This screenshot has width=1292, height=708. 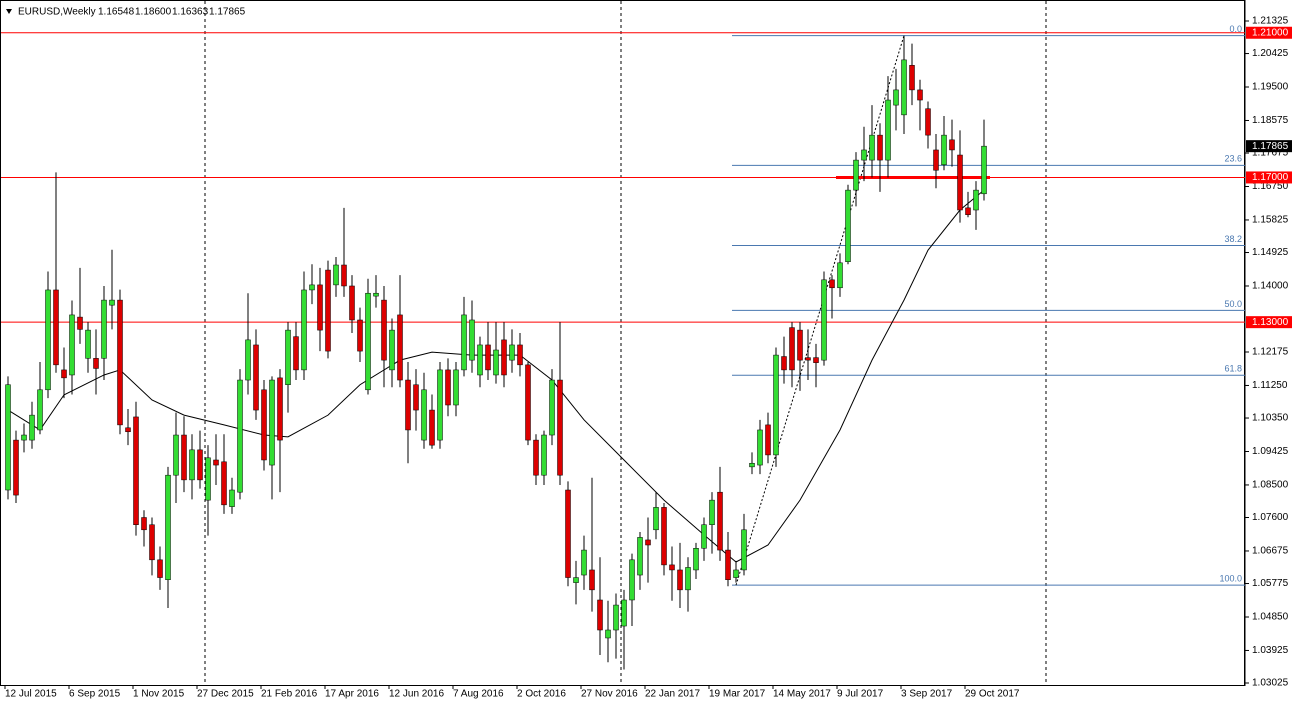 I want to click on y-tick-label: 1.17675, so click(x=1270, y=153).